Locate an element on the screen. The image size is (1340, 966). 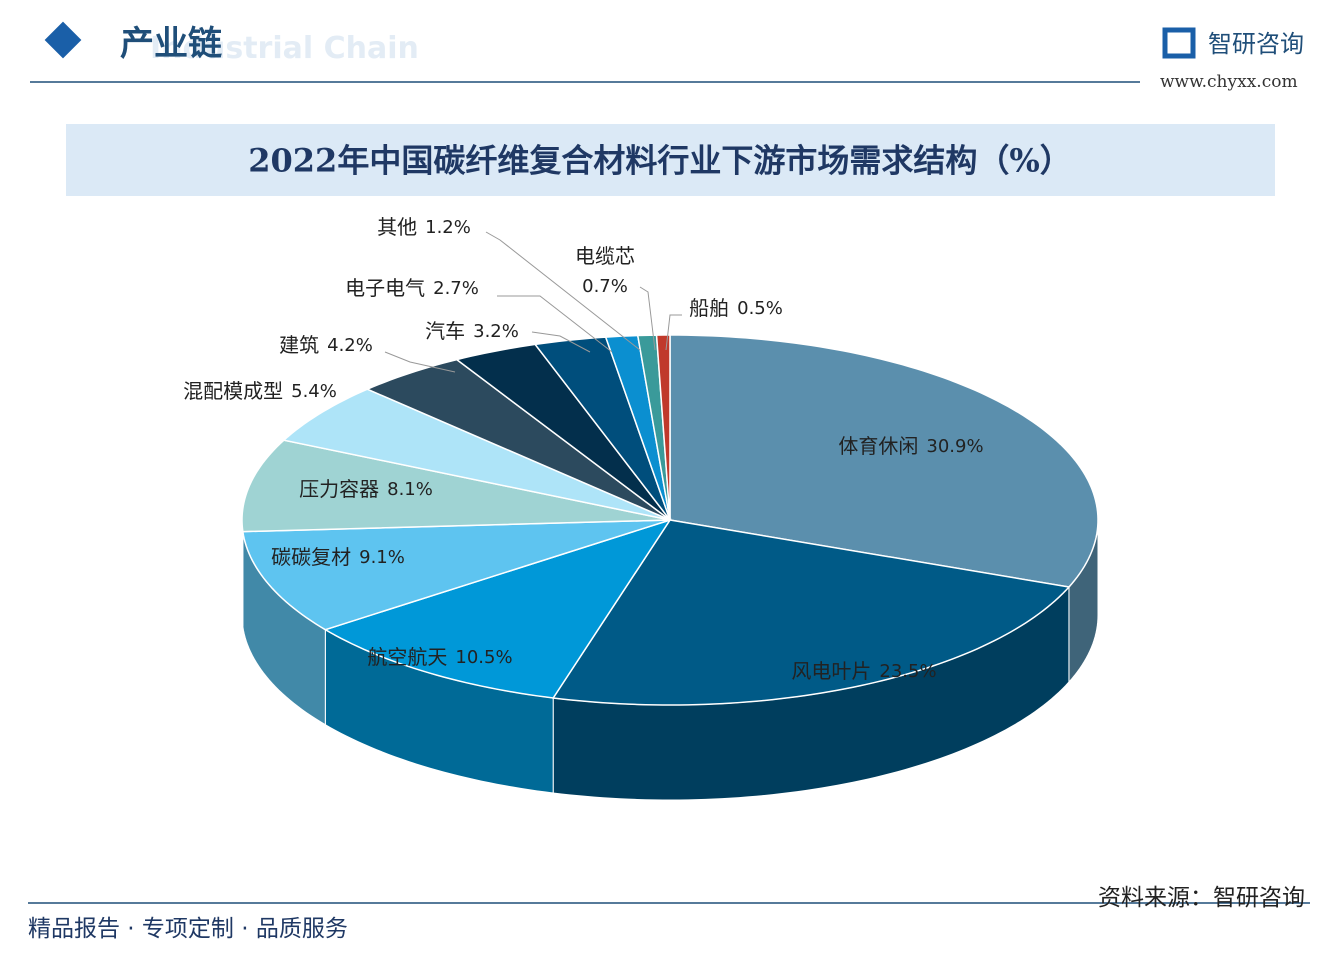
data-label: 电子电气 2.7% is located at coordinates (412, 288).